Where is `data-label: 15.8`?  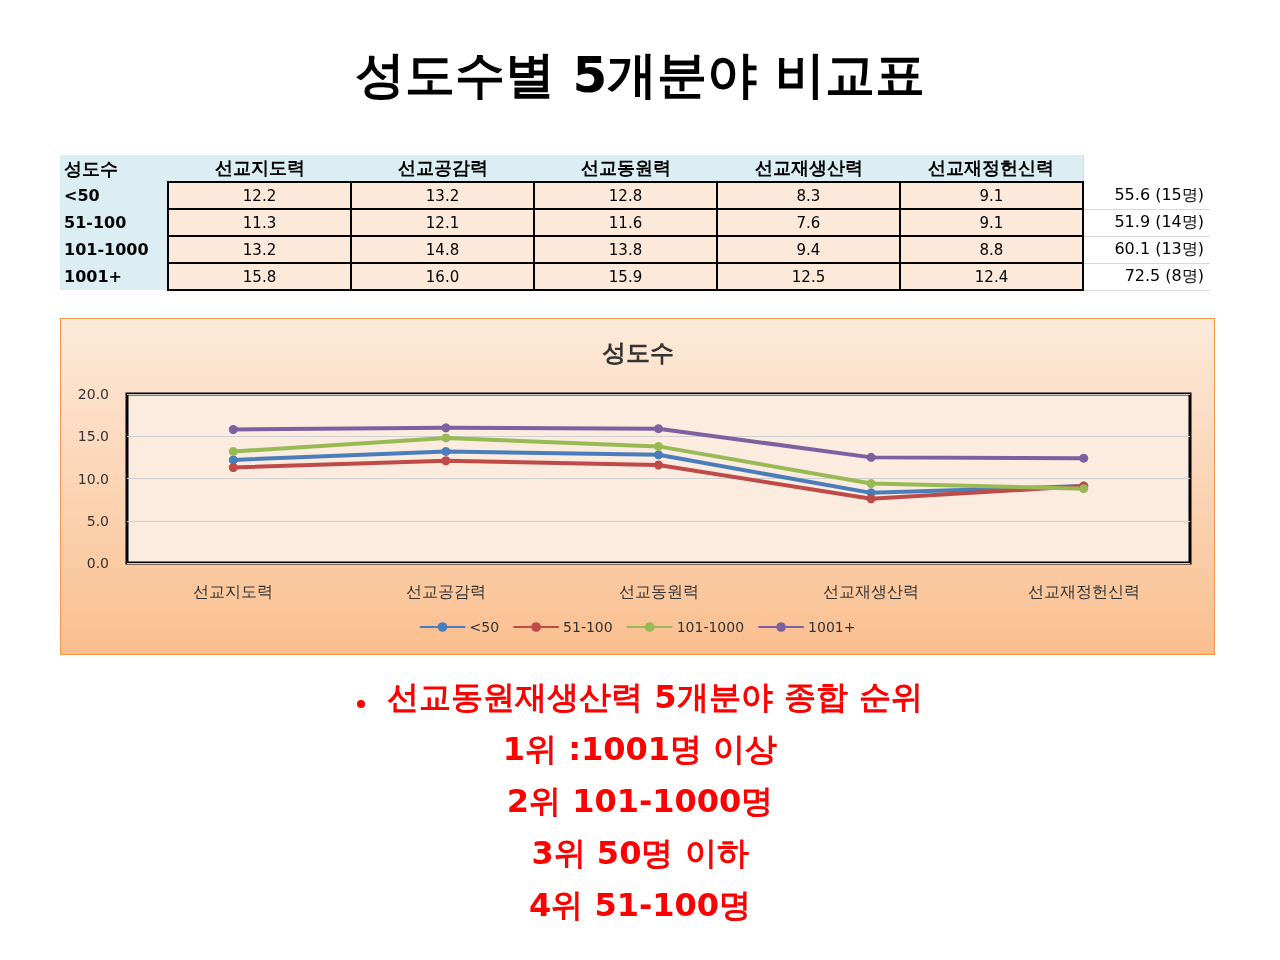
data-label: 15.8 is located at coordinates (259, 276).